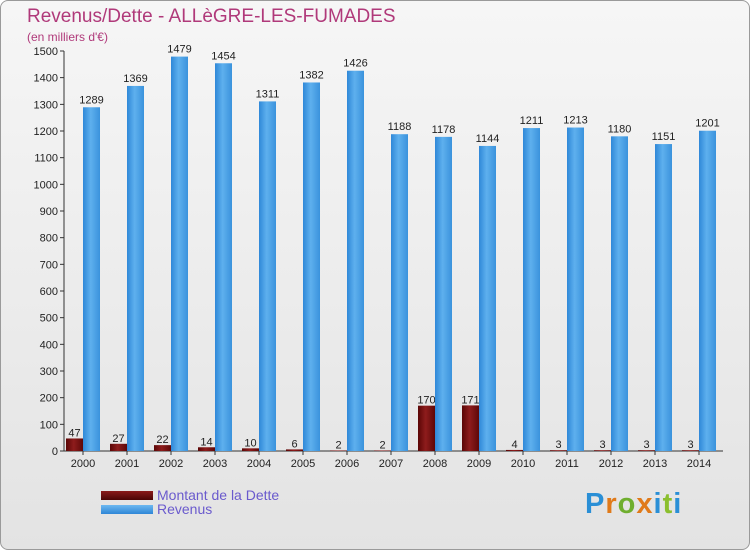  What do you see at coordinates (355, 64) in the screenshot?
I see `data-label-revenus: 1426` at bounding box center [355, 64].